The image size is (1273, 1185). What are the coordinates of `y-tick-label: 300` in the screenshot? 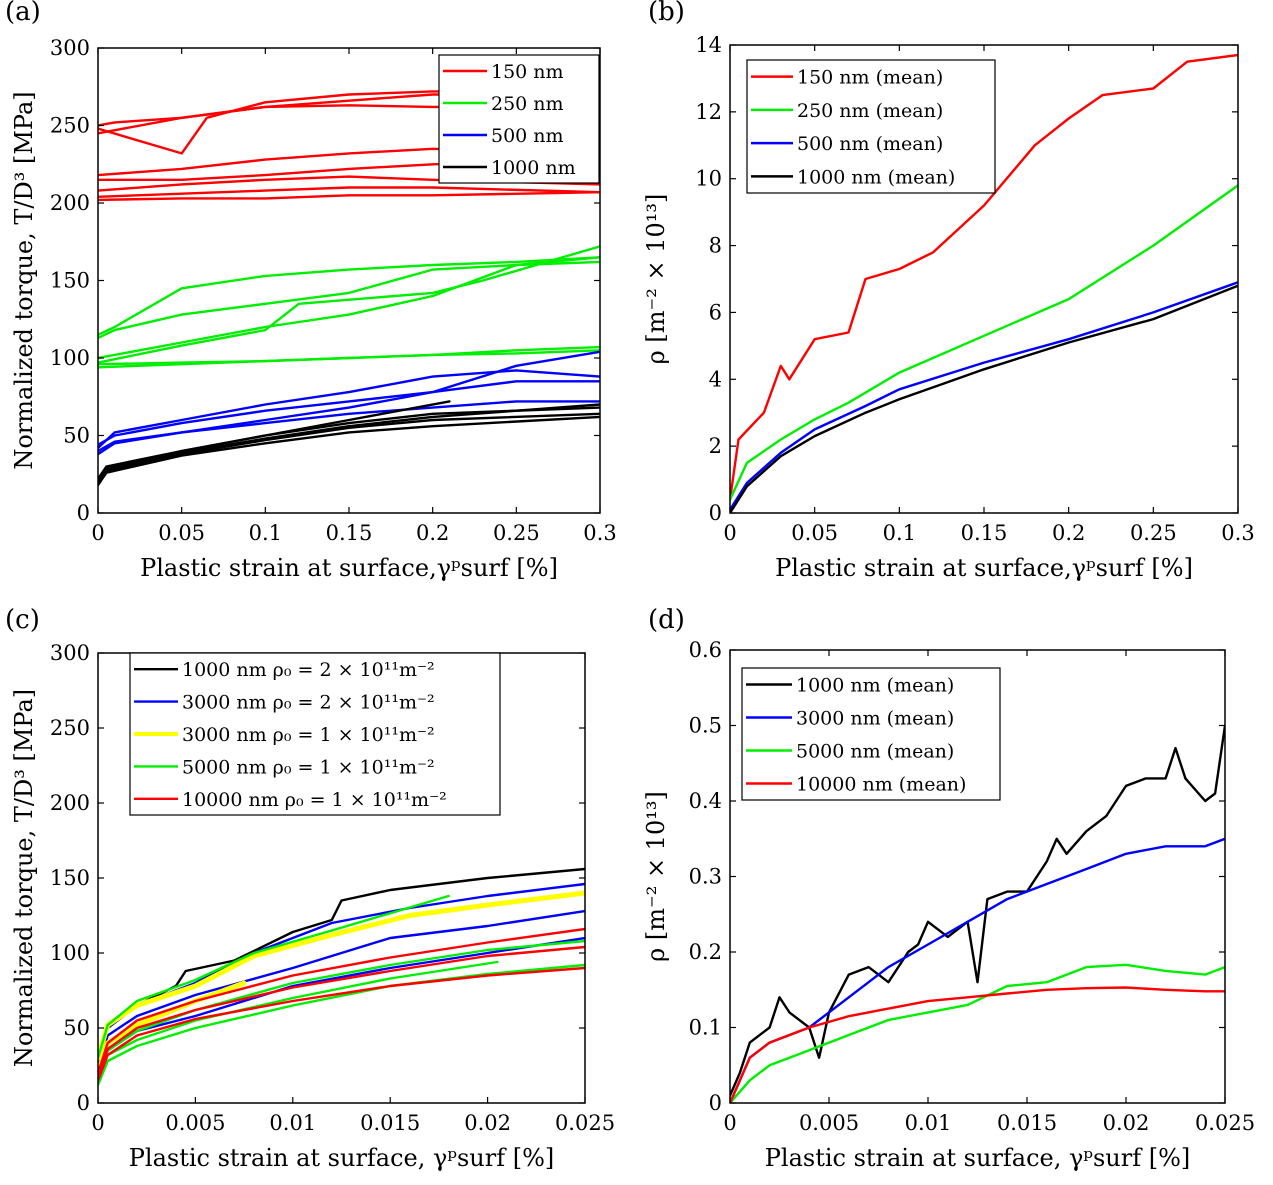 It's located at (70, 653).